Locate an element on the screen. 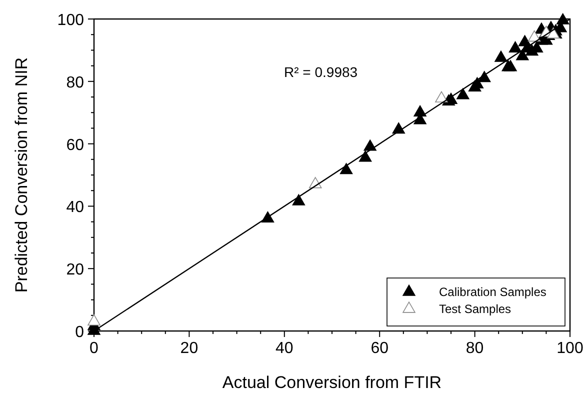 Image resolution: width=586 pixels, height=401 pixels. y-tick-label: 0 is located at coordinates (79, 332).